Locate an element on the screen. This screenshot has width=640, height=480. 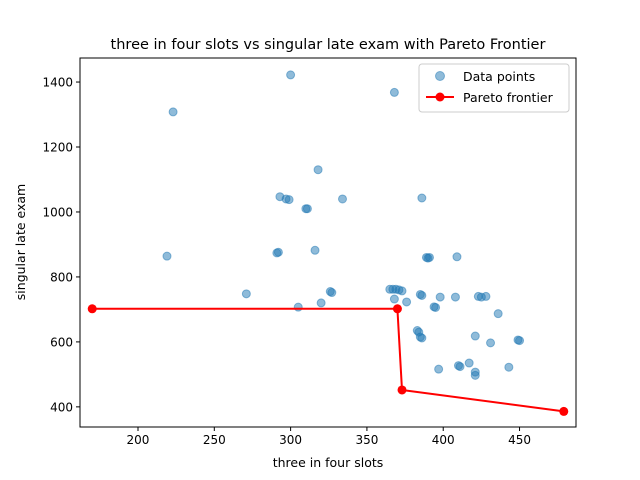
y-tick-label: 1400 is located at coordinates (57, 83).